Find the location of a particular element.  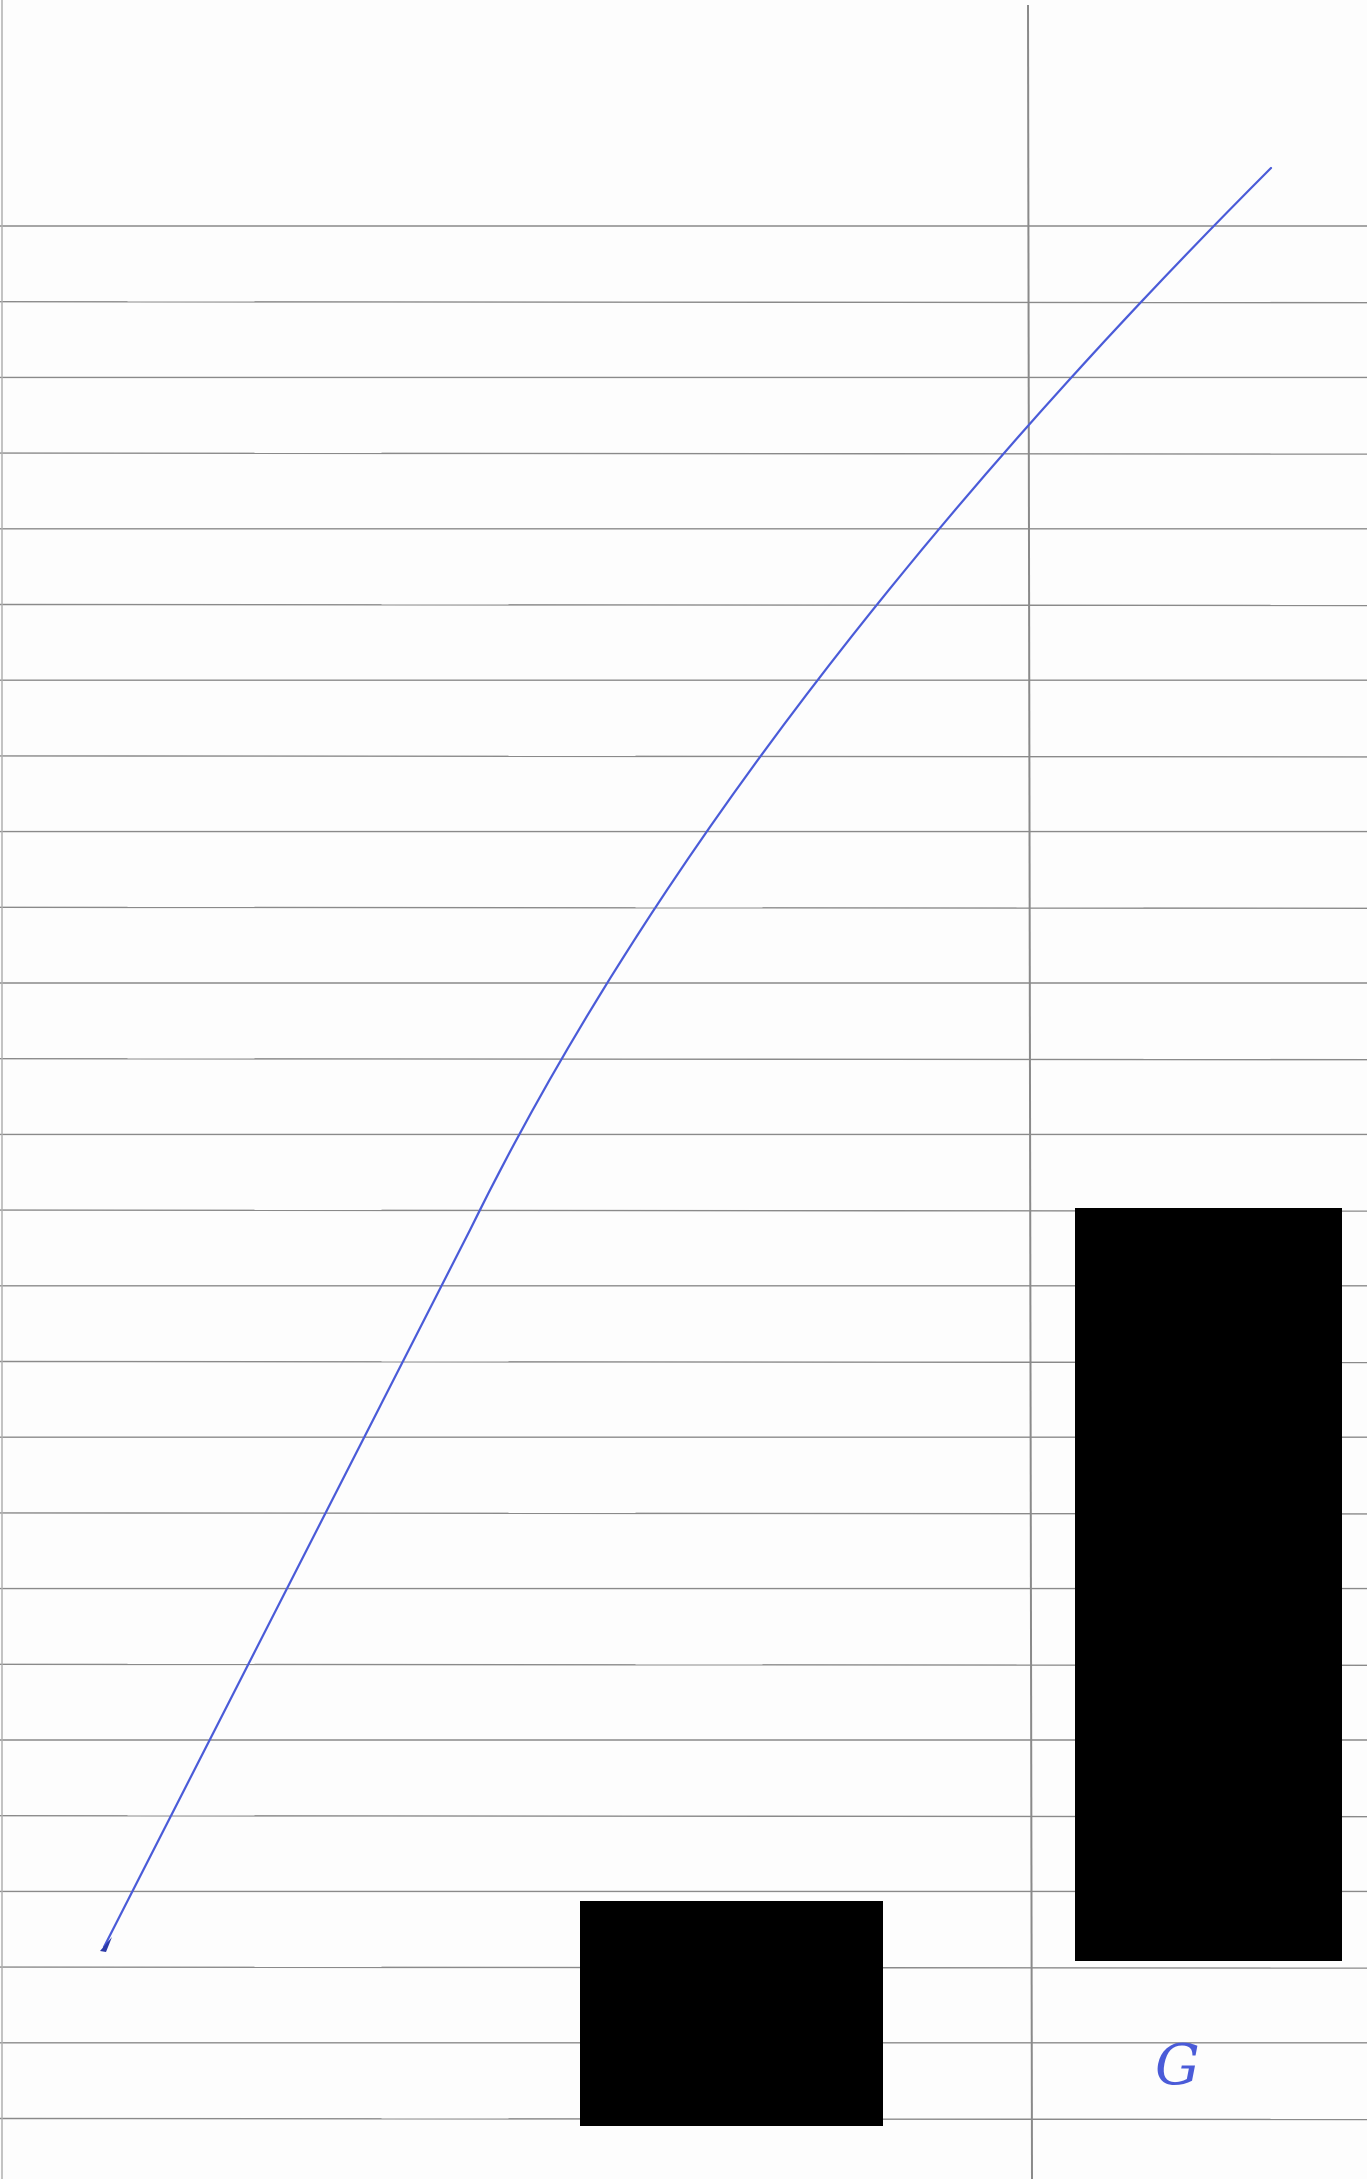

handwritten-margin-note: G is located at coordinates (1177, 2065).